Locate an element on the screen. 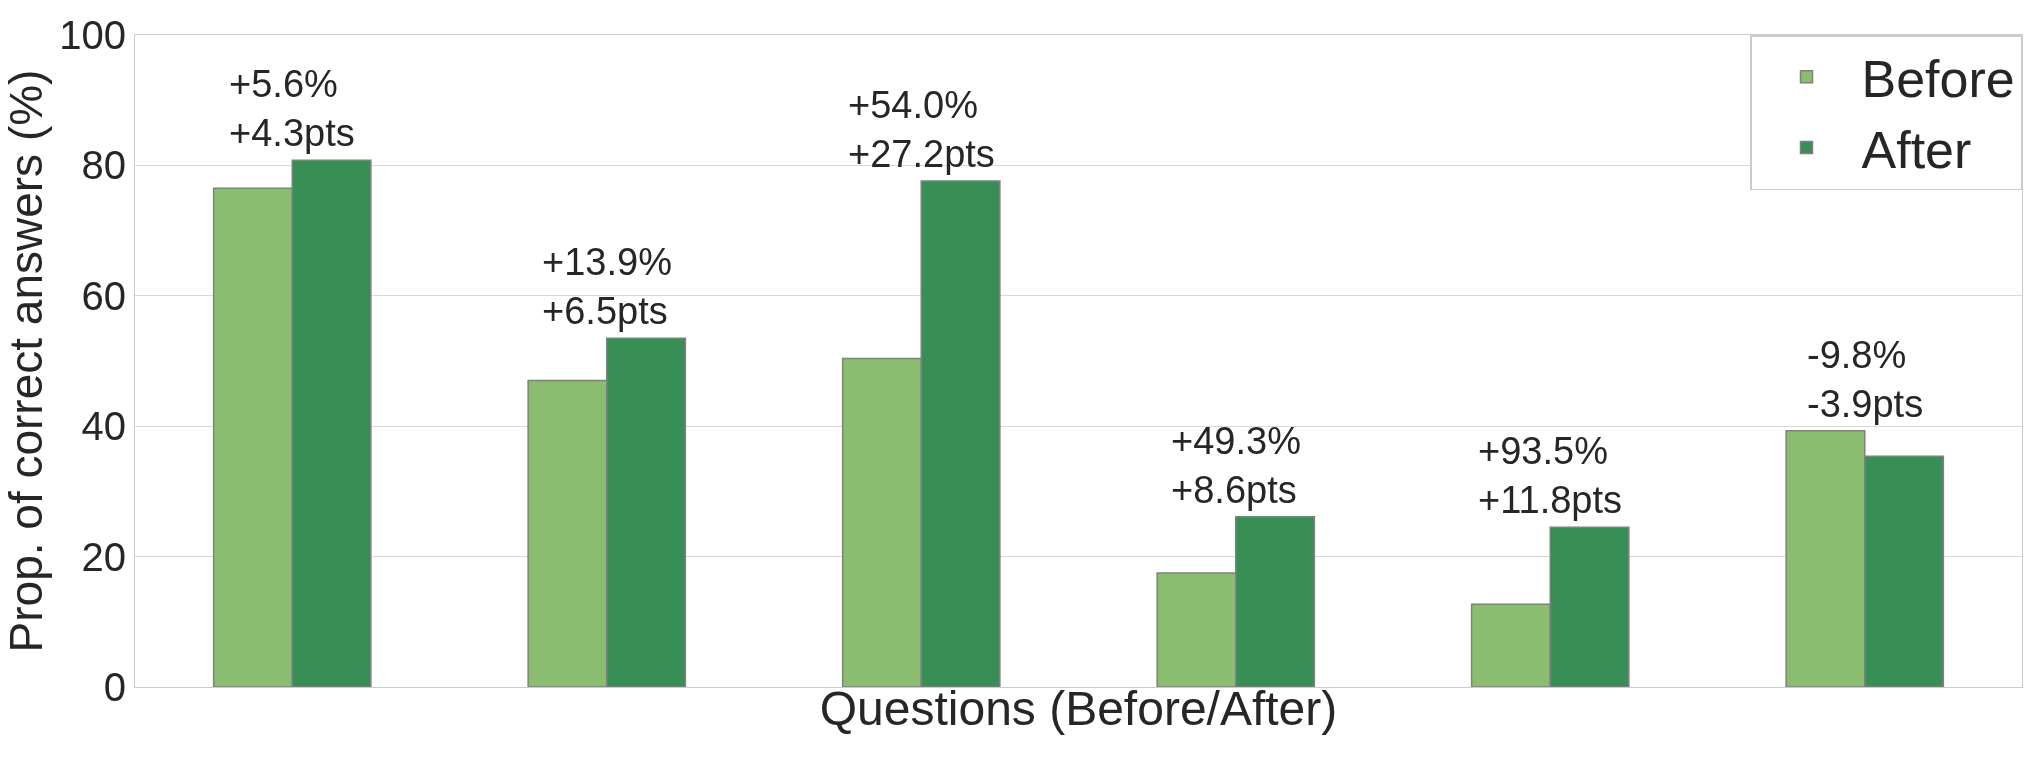  annotation: +5.6% +4.3pts is located at coordinates (292, 109).